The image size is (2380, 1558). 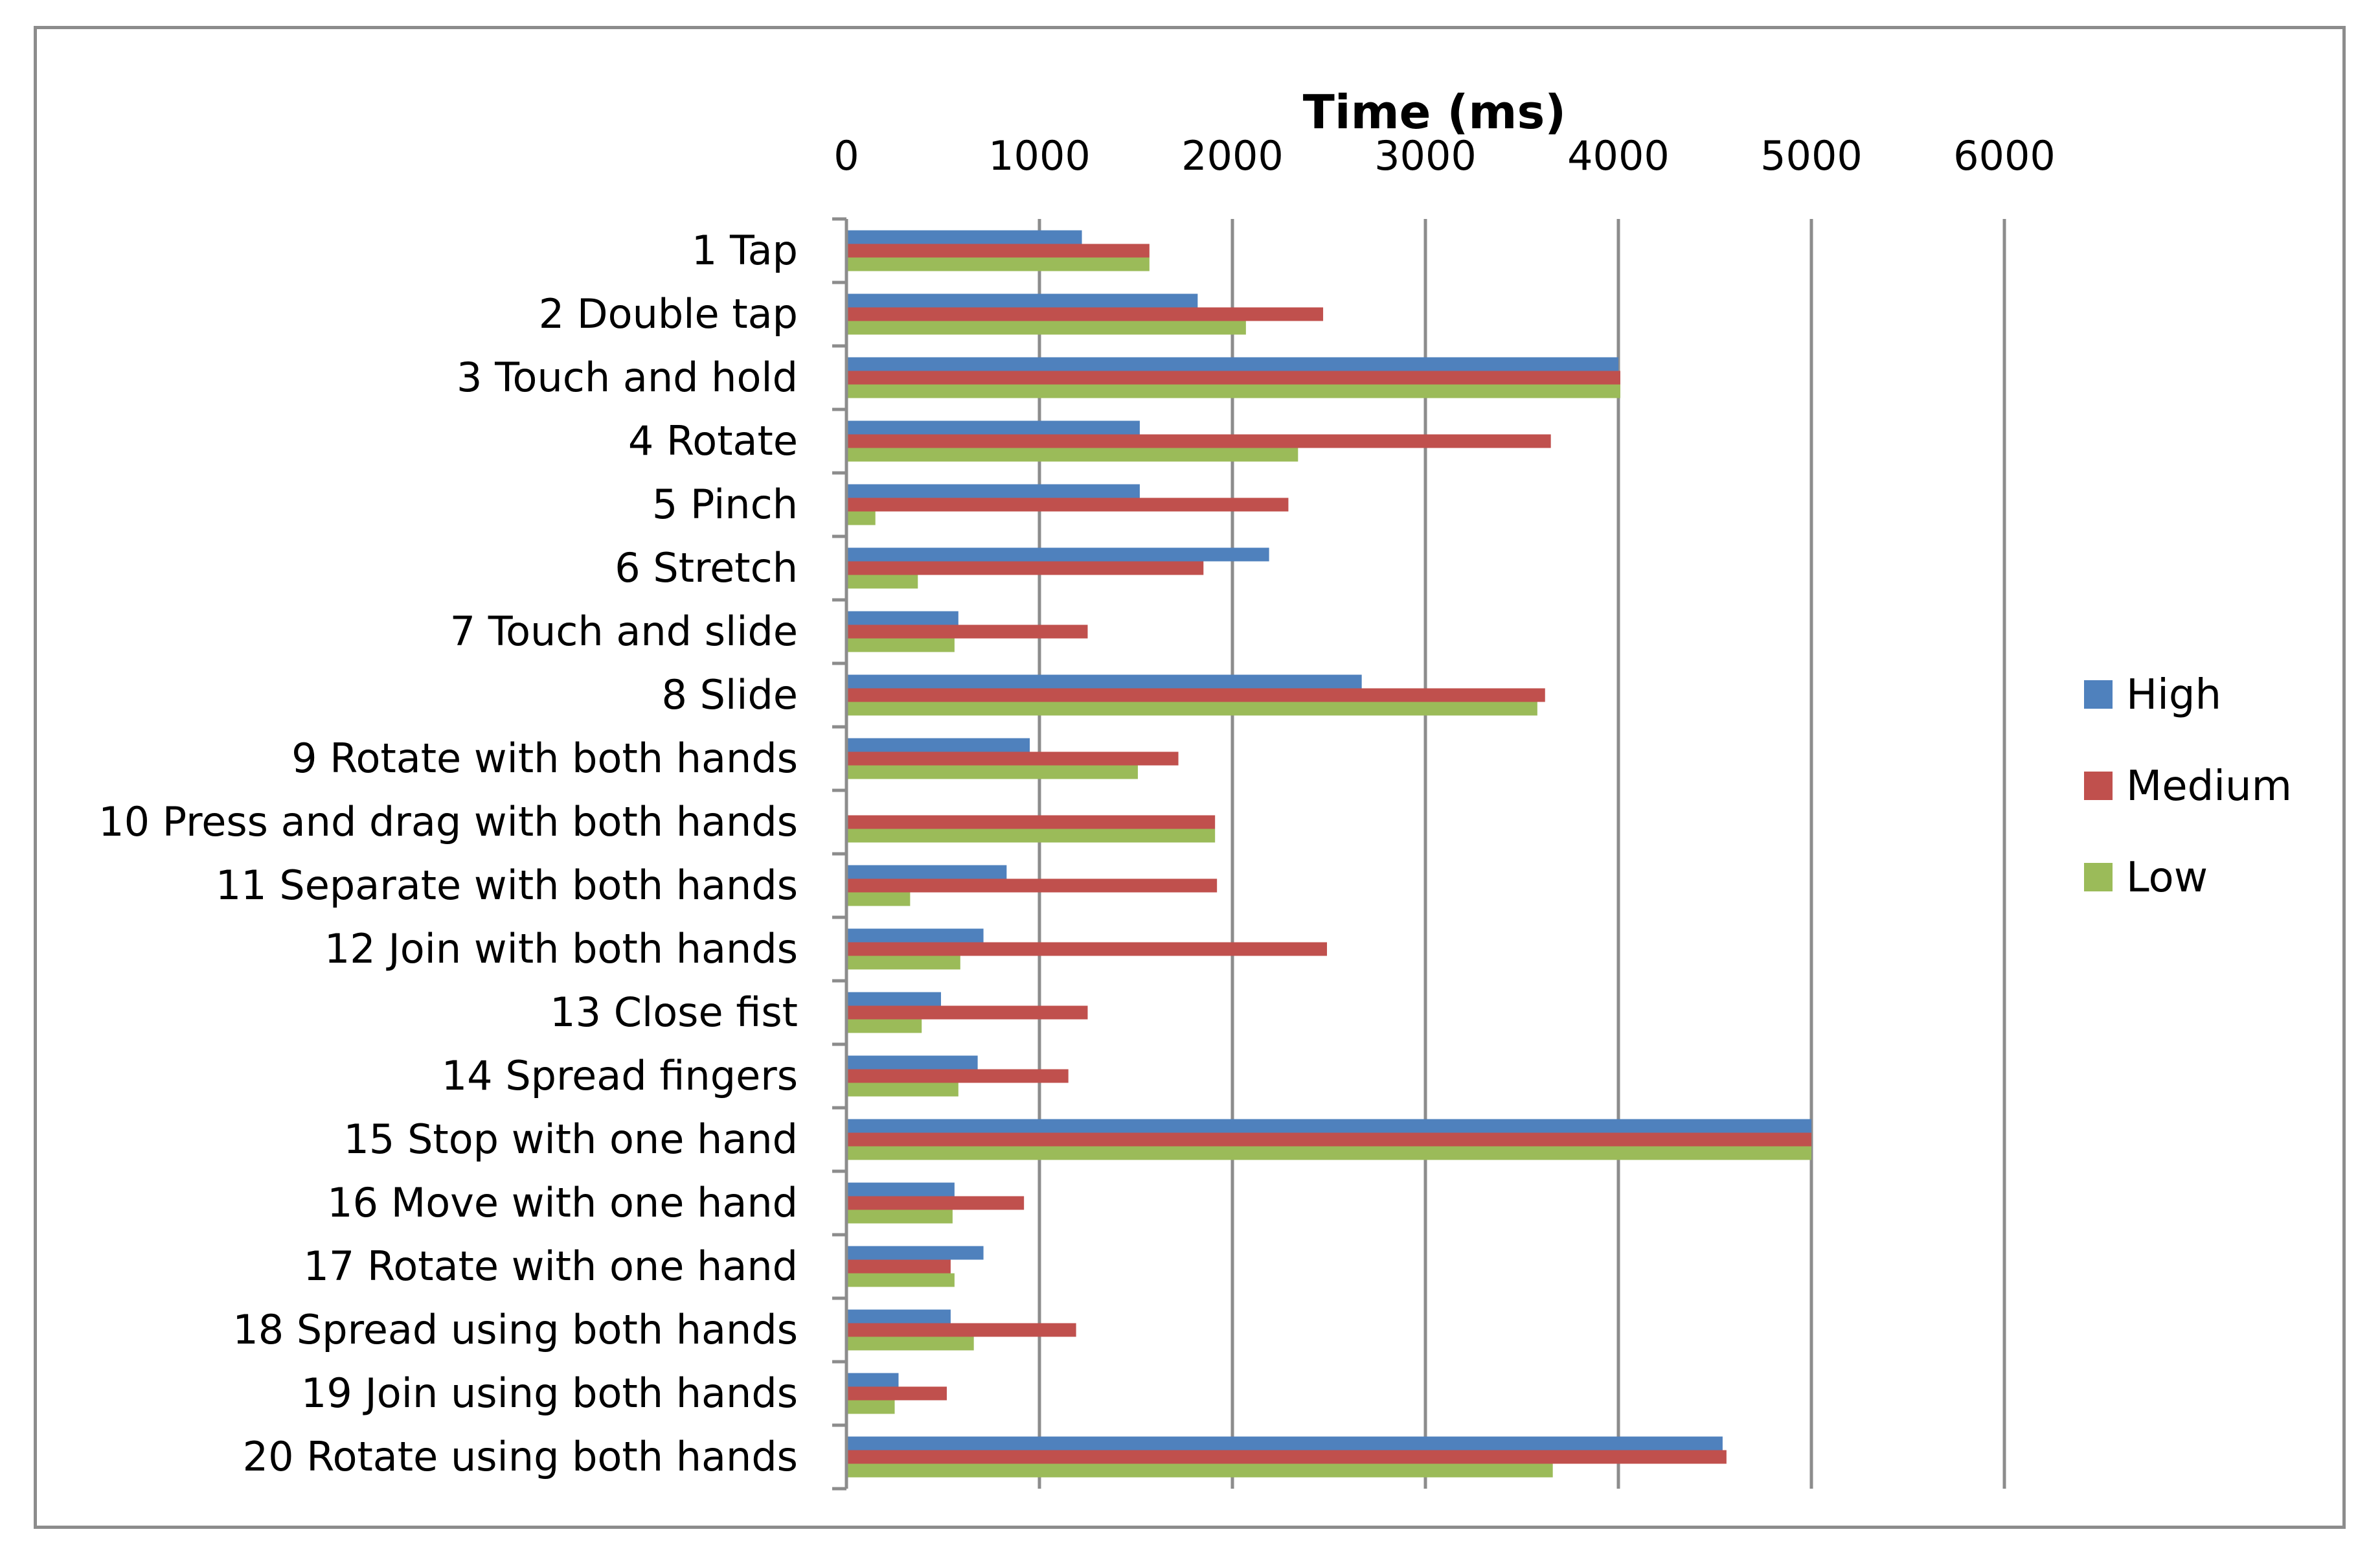 What do you see at coordinates (2099, 877) in the screenshot?
I see `legend-swatch-low` at bounding box center [2099, 877].